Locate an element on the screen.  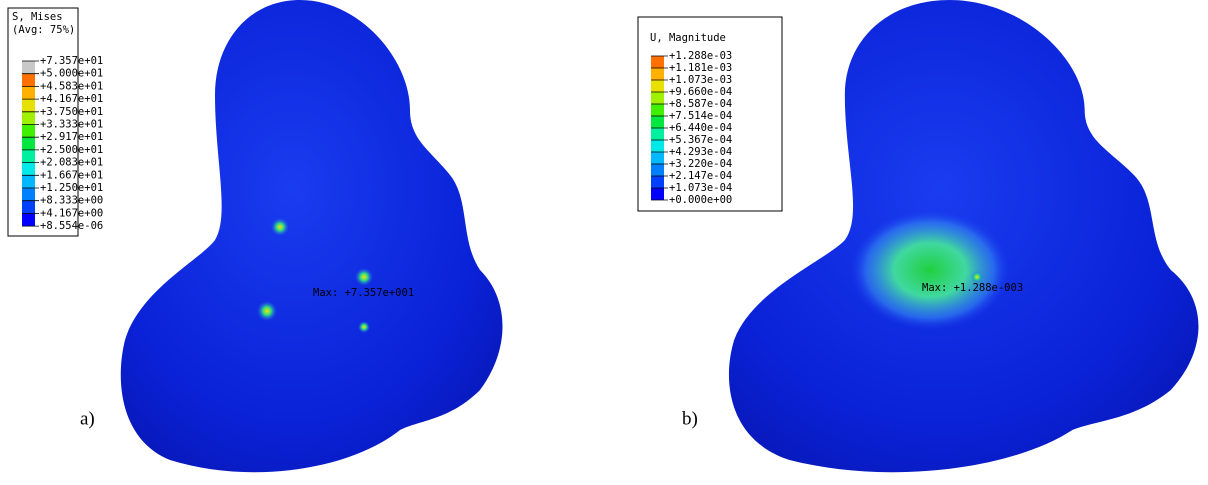
legend-label: +2.083e+01 is located at coordinates (71, 163).